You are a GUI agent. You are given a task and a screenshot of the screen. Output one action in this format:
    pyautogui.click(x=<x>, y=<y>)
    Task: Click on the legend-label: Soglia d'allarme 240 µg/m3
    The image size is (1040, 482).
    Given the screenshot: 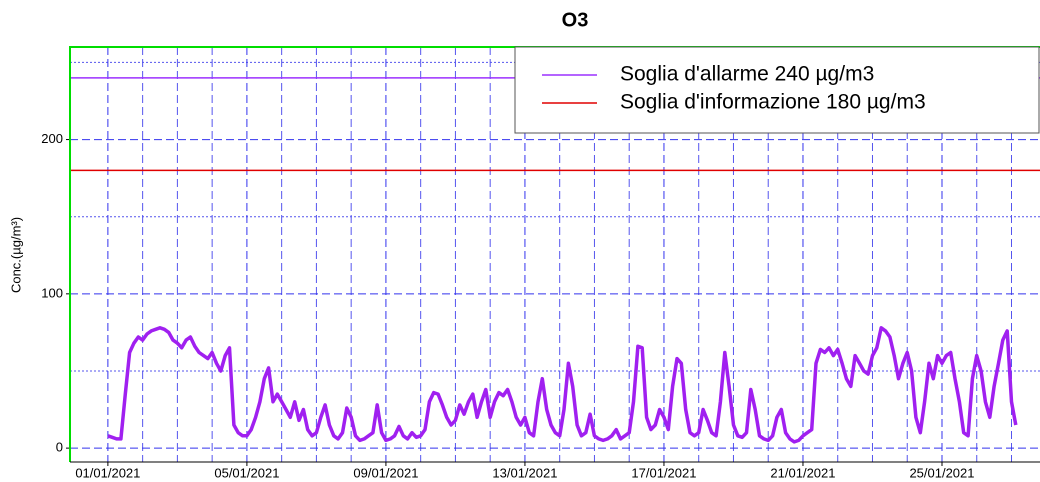 What is the action you would take?
    pyautogui.click(x=747, y=74)
    